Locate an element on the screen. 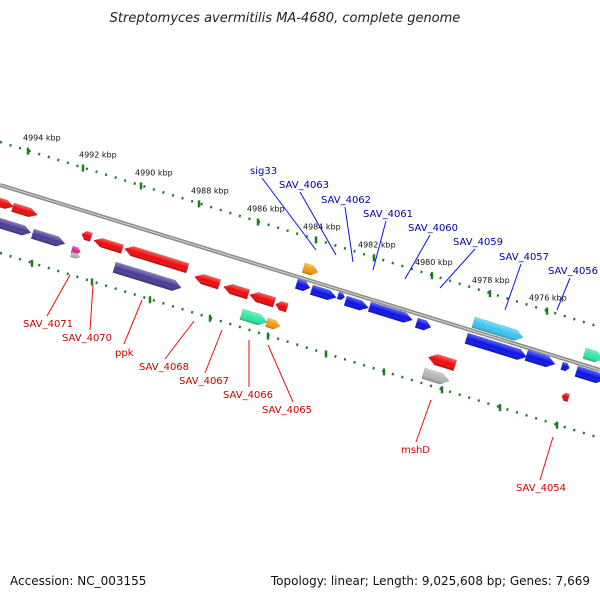 This screenshot has width=600, height=600. kbp-tick-label: 4992 kbp is located at coordinates (98, 155).